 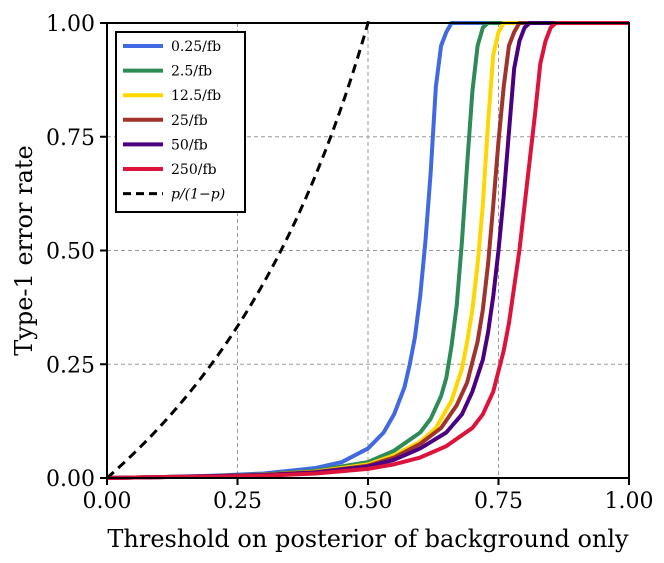 I want to click on legend-label: p/(1−p), so click(x=198, y=195).